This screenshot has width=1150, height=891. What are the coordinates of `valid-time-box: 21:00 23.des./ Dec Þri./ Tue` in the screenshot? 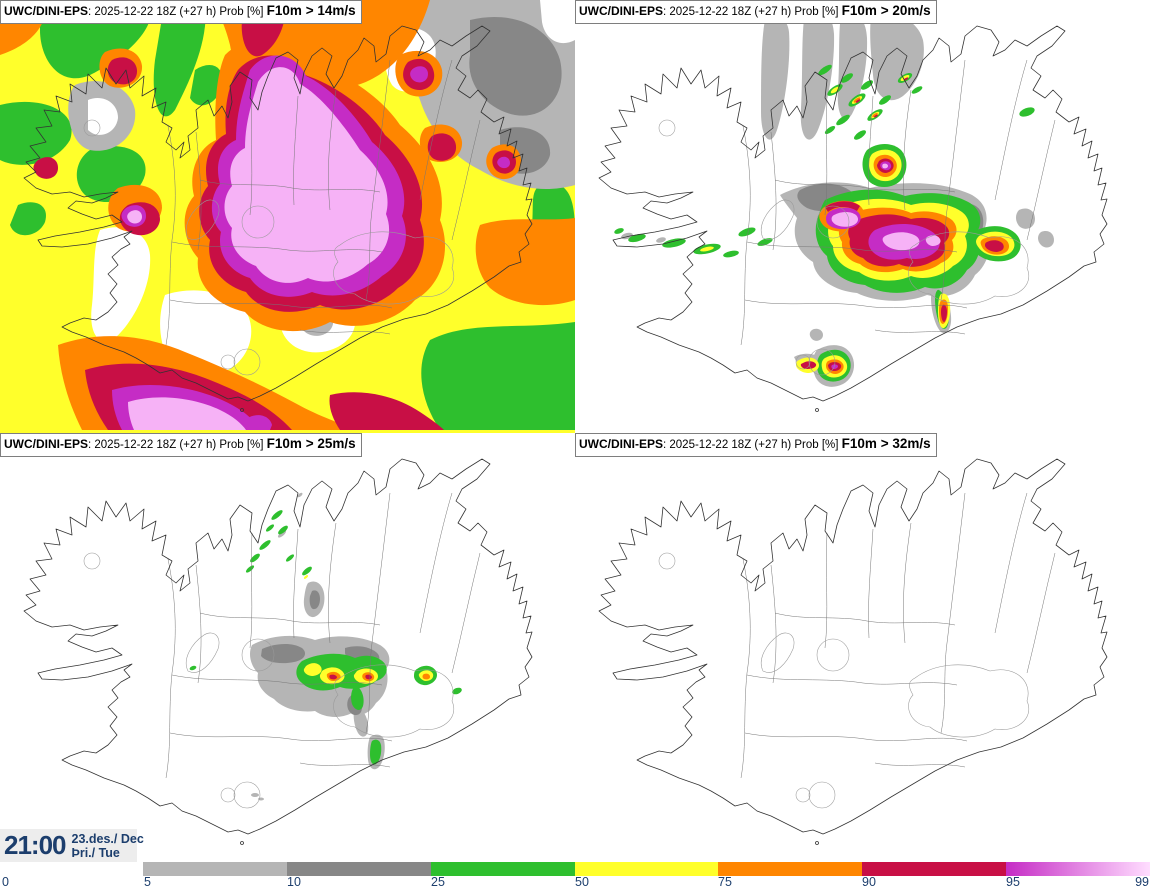 It's located at (72, 845).